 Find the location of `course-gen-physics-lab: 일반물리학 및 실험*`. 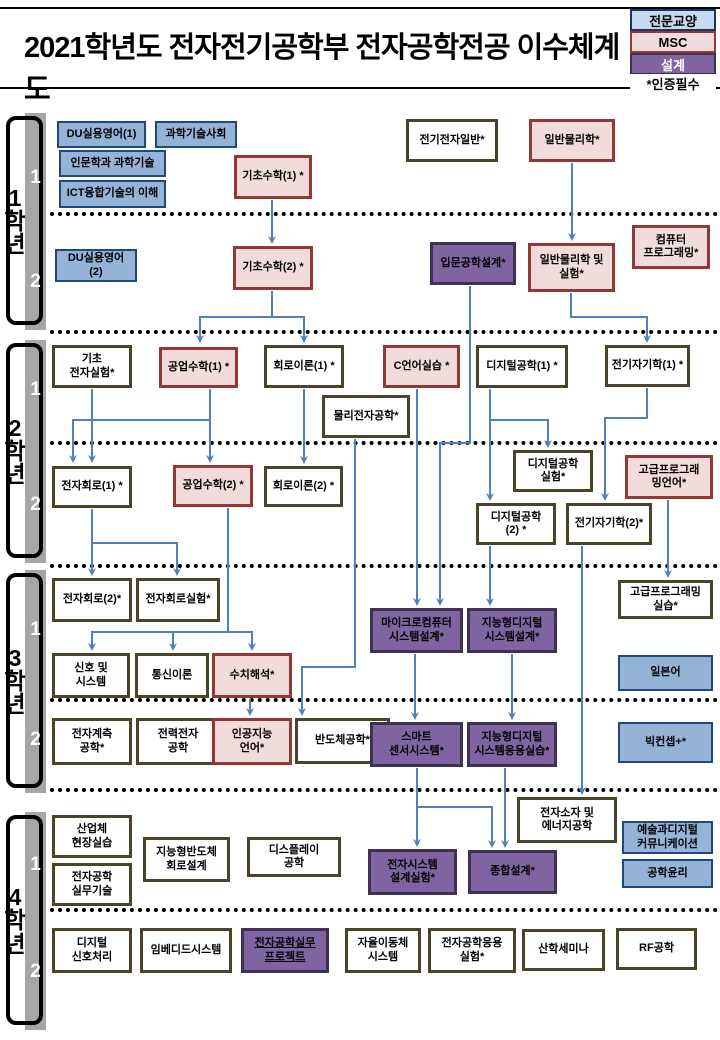

course-gen-physics-lab: 일반물리학 및 실험* is located at coordinates (571, 267).